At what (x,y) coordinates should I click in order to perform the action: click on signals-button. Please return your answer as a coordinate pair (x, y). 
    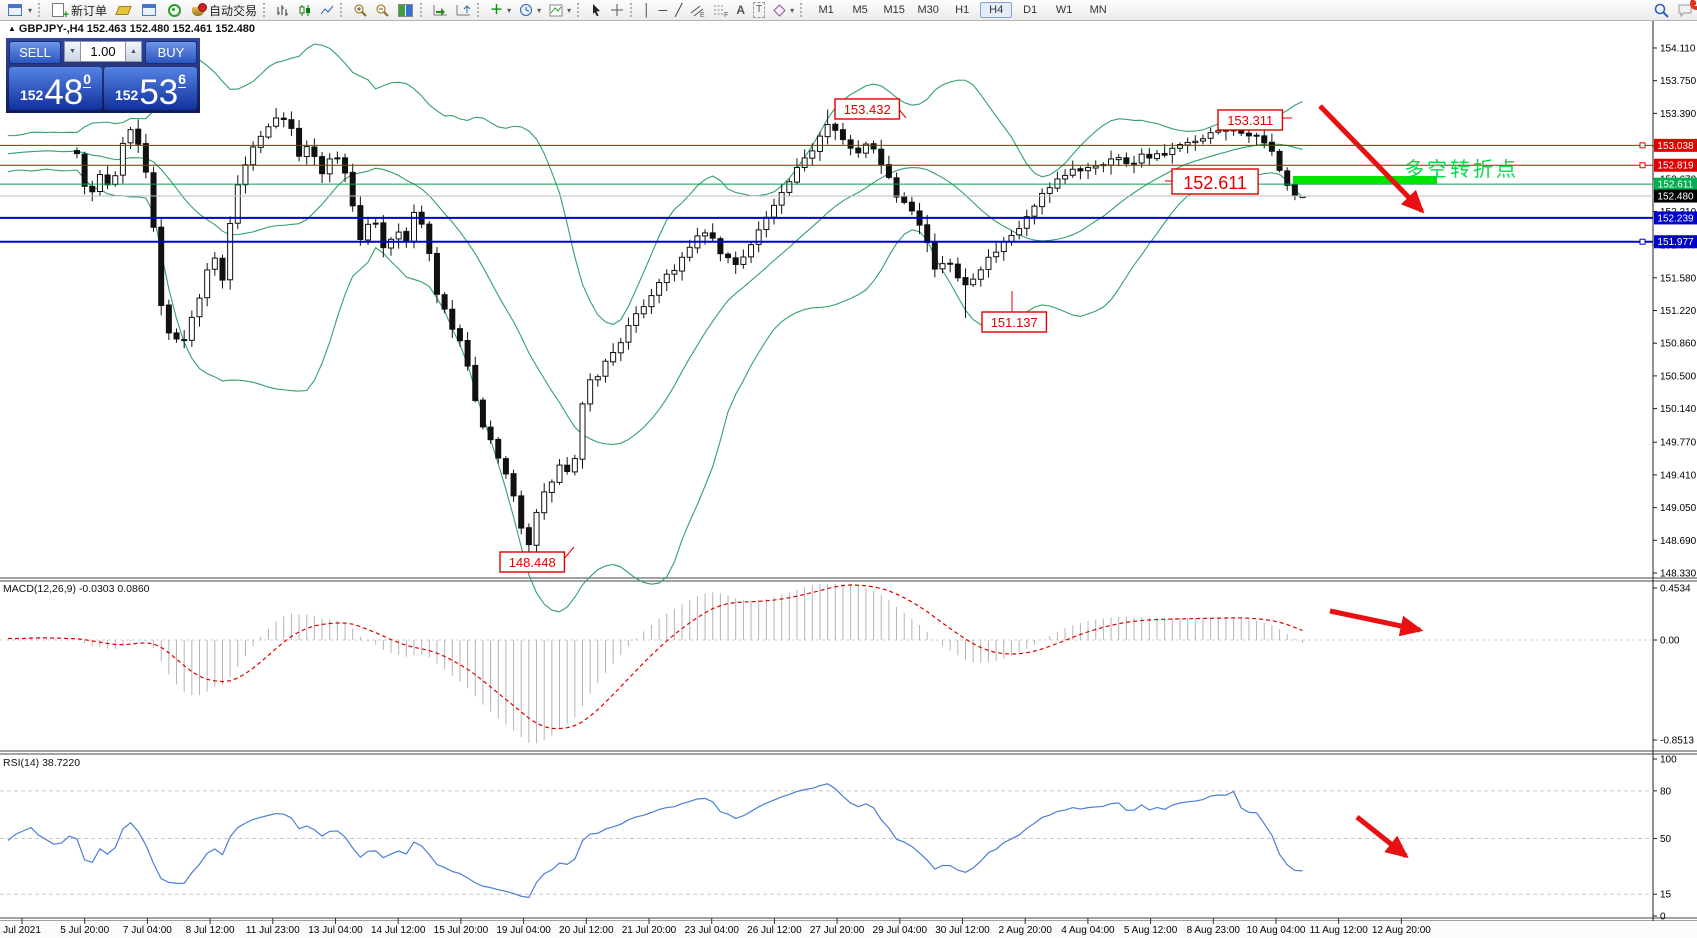
    Looking at the image, I should click on (174, 10).